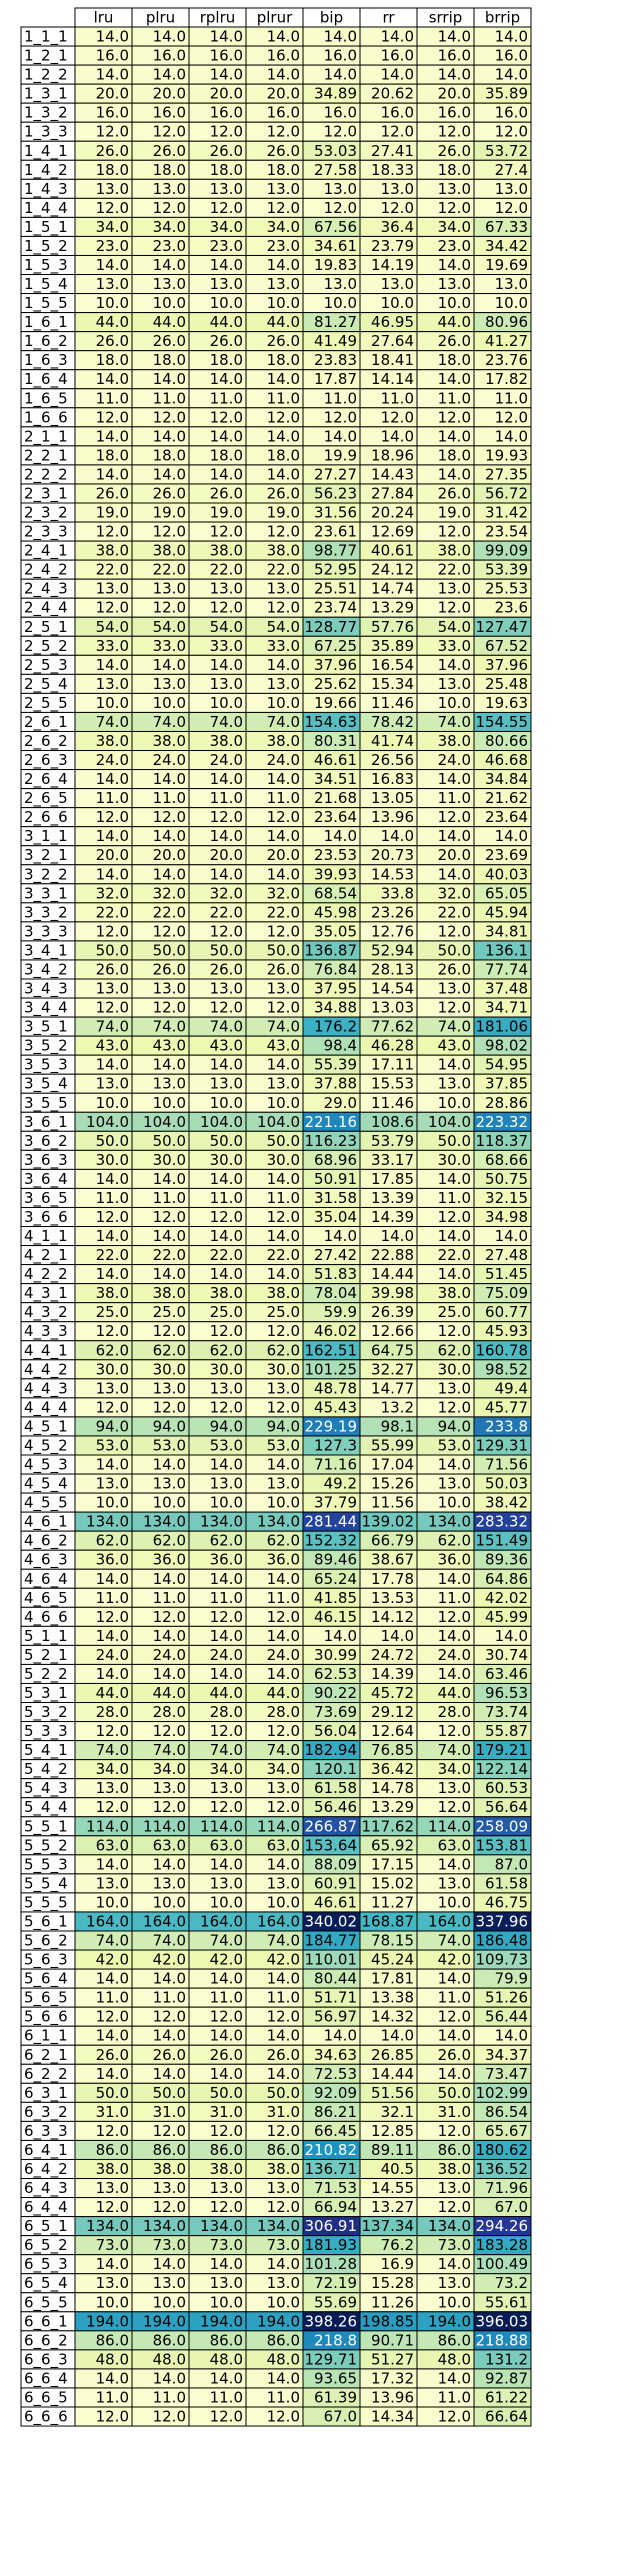 The image size is (630, 2557). What do you see at coordinates (112, 2112) in the screenshot?
I see `cell-value: 31.0` at bounding box center [112, 2112].